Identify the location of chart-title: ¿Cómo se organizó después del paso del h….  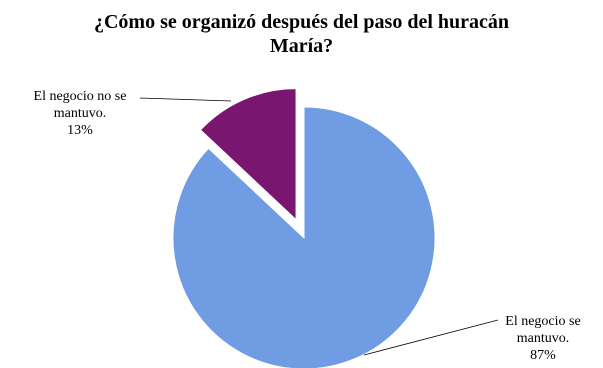
(301, 34).